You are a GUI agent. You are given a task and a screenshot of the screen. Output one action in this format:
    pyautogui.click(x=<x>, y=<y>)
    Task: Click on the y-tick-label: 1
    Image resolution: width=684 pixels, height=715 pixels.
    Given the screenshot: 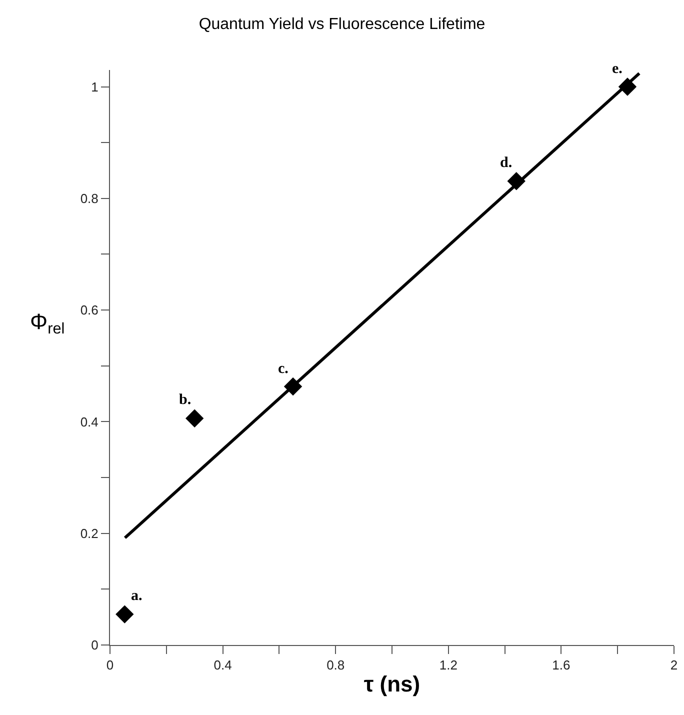 What is the action you would take?
    pyautogui.click(x=94, y=86)
    